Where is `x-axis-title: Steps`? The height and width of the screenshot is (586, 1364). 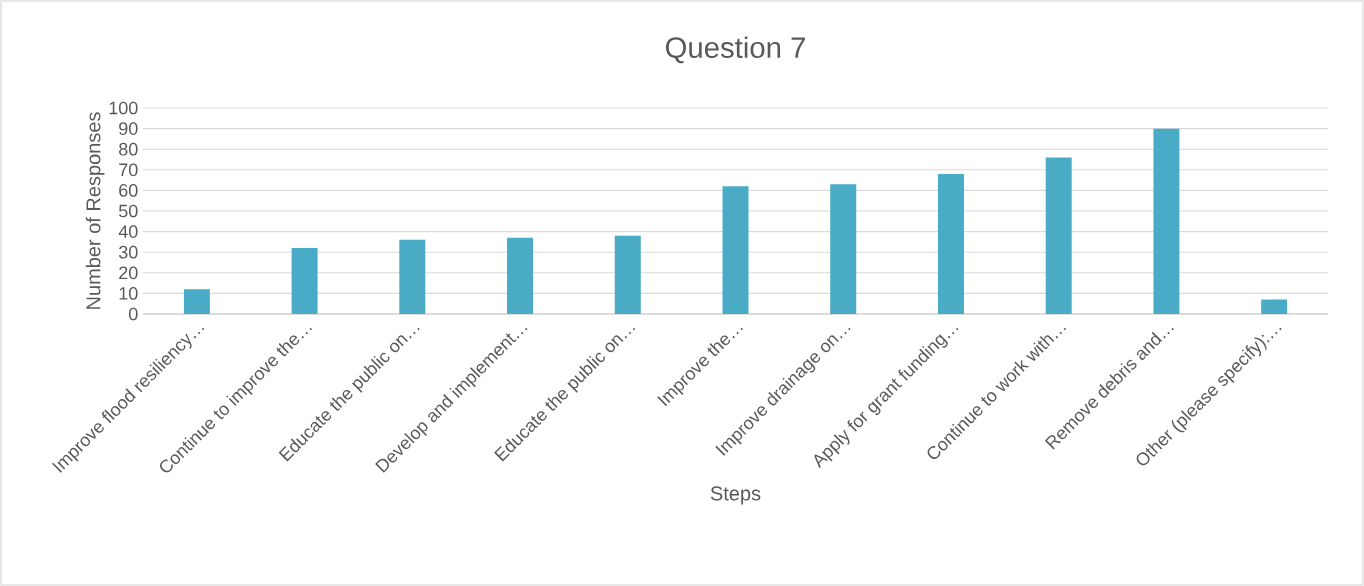 x-axis-title: Steps is located at coordinates (735, 495).